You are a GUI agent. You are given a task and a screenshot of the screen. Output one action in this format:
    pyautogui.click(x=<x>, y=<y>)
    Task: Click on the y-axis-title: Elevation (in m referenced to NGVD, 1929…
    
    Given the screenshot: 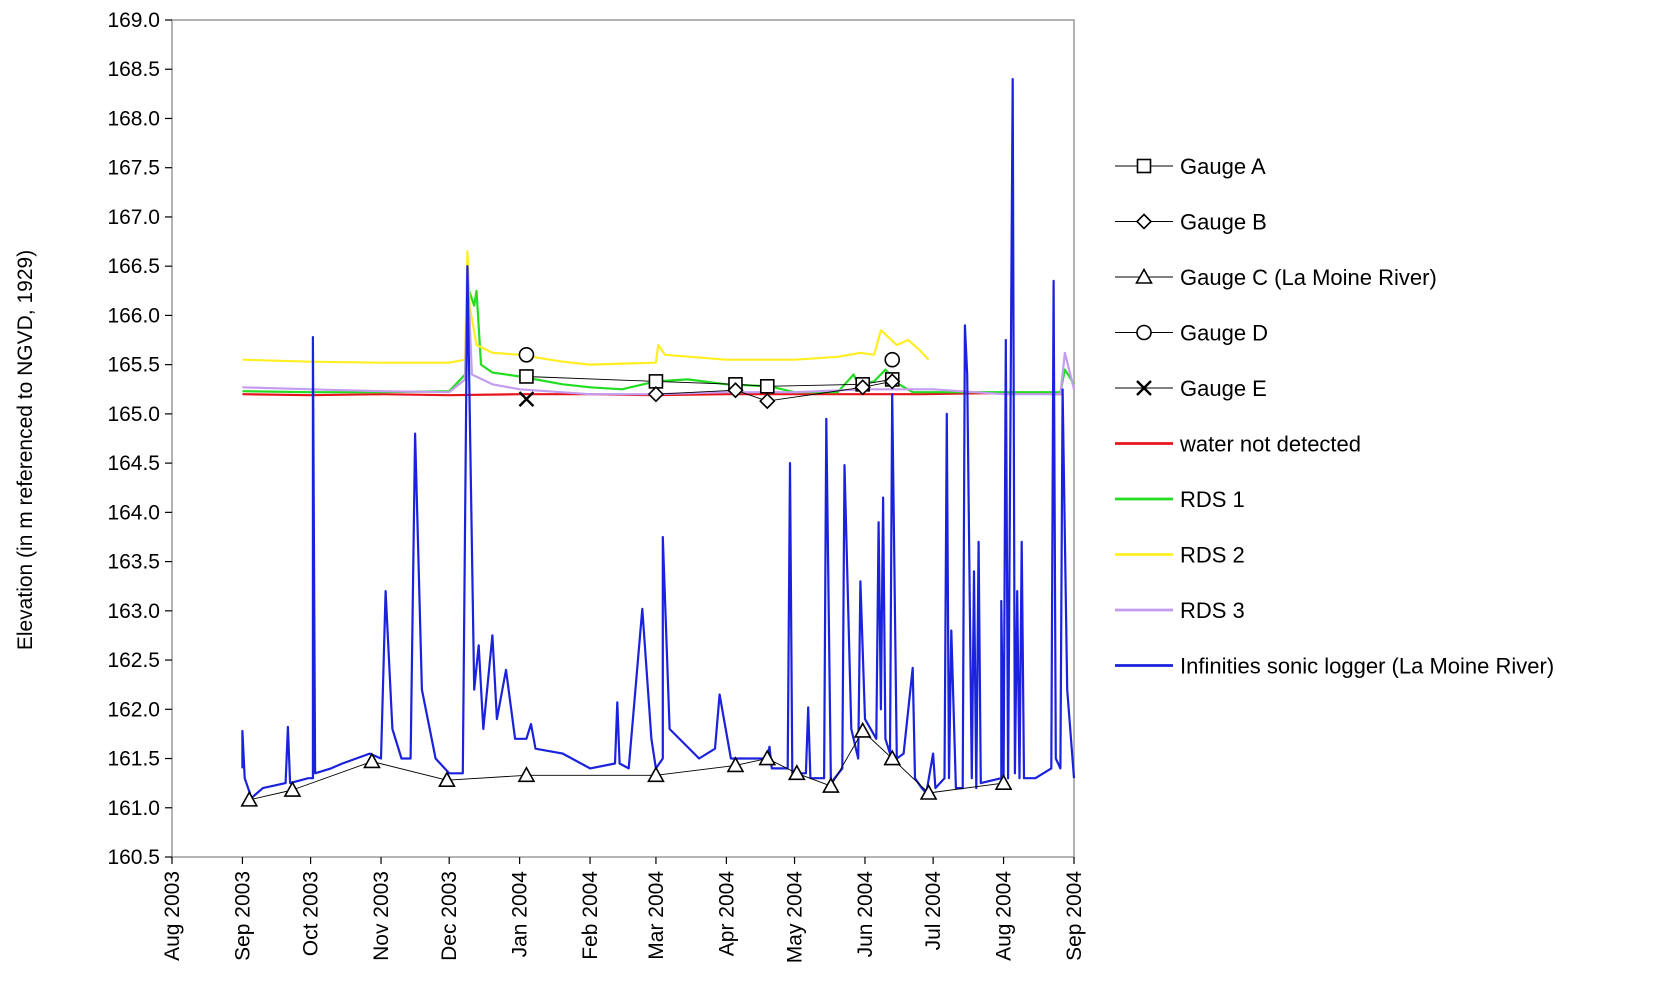 What is the action you would take?
    pyautogui.click(x=25, y=450)
    